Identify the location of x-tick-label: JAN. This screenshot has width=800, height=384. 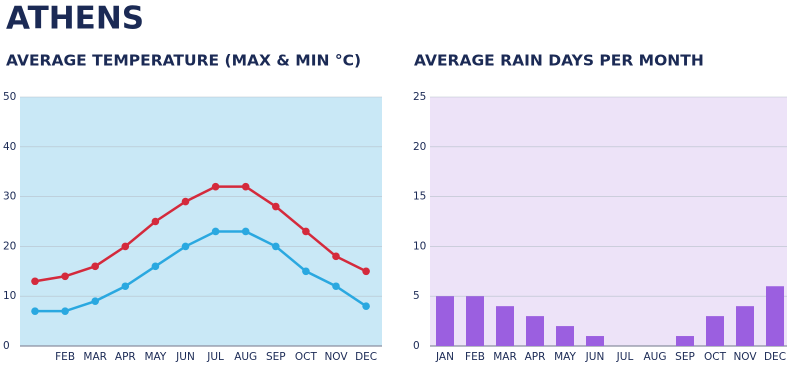
(444, 357).